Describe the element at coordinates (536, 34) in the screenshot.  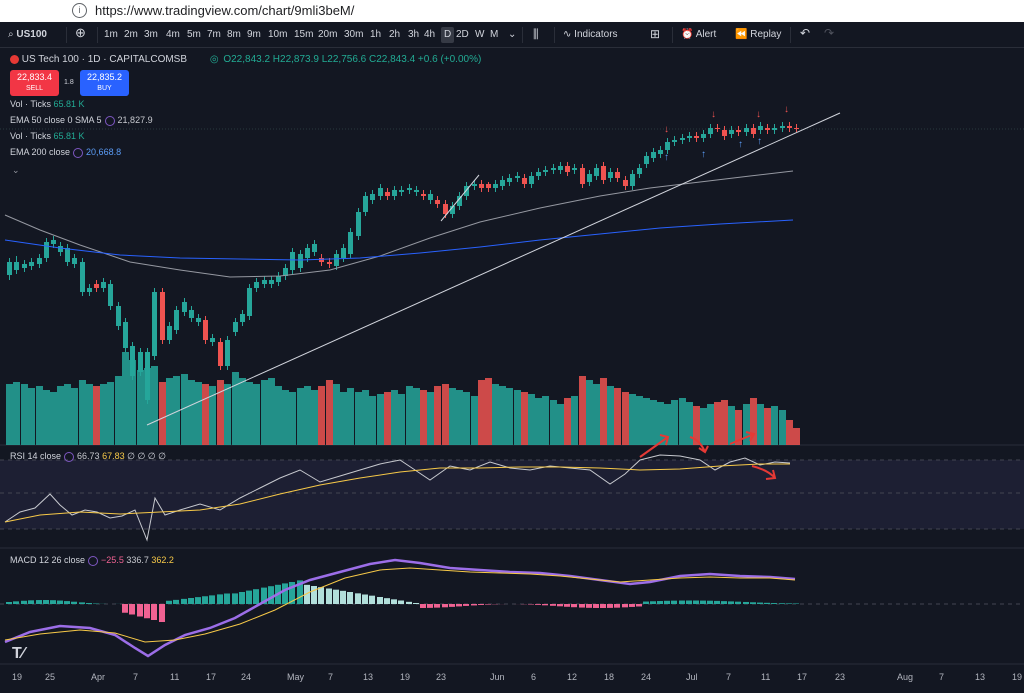
I see `candles-icon: ⫼` at that location.